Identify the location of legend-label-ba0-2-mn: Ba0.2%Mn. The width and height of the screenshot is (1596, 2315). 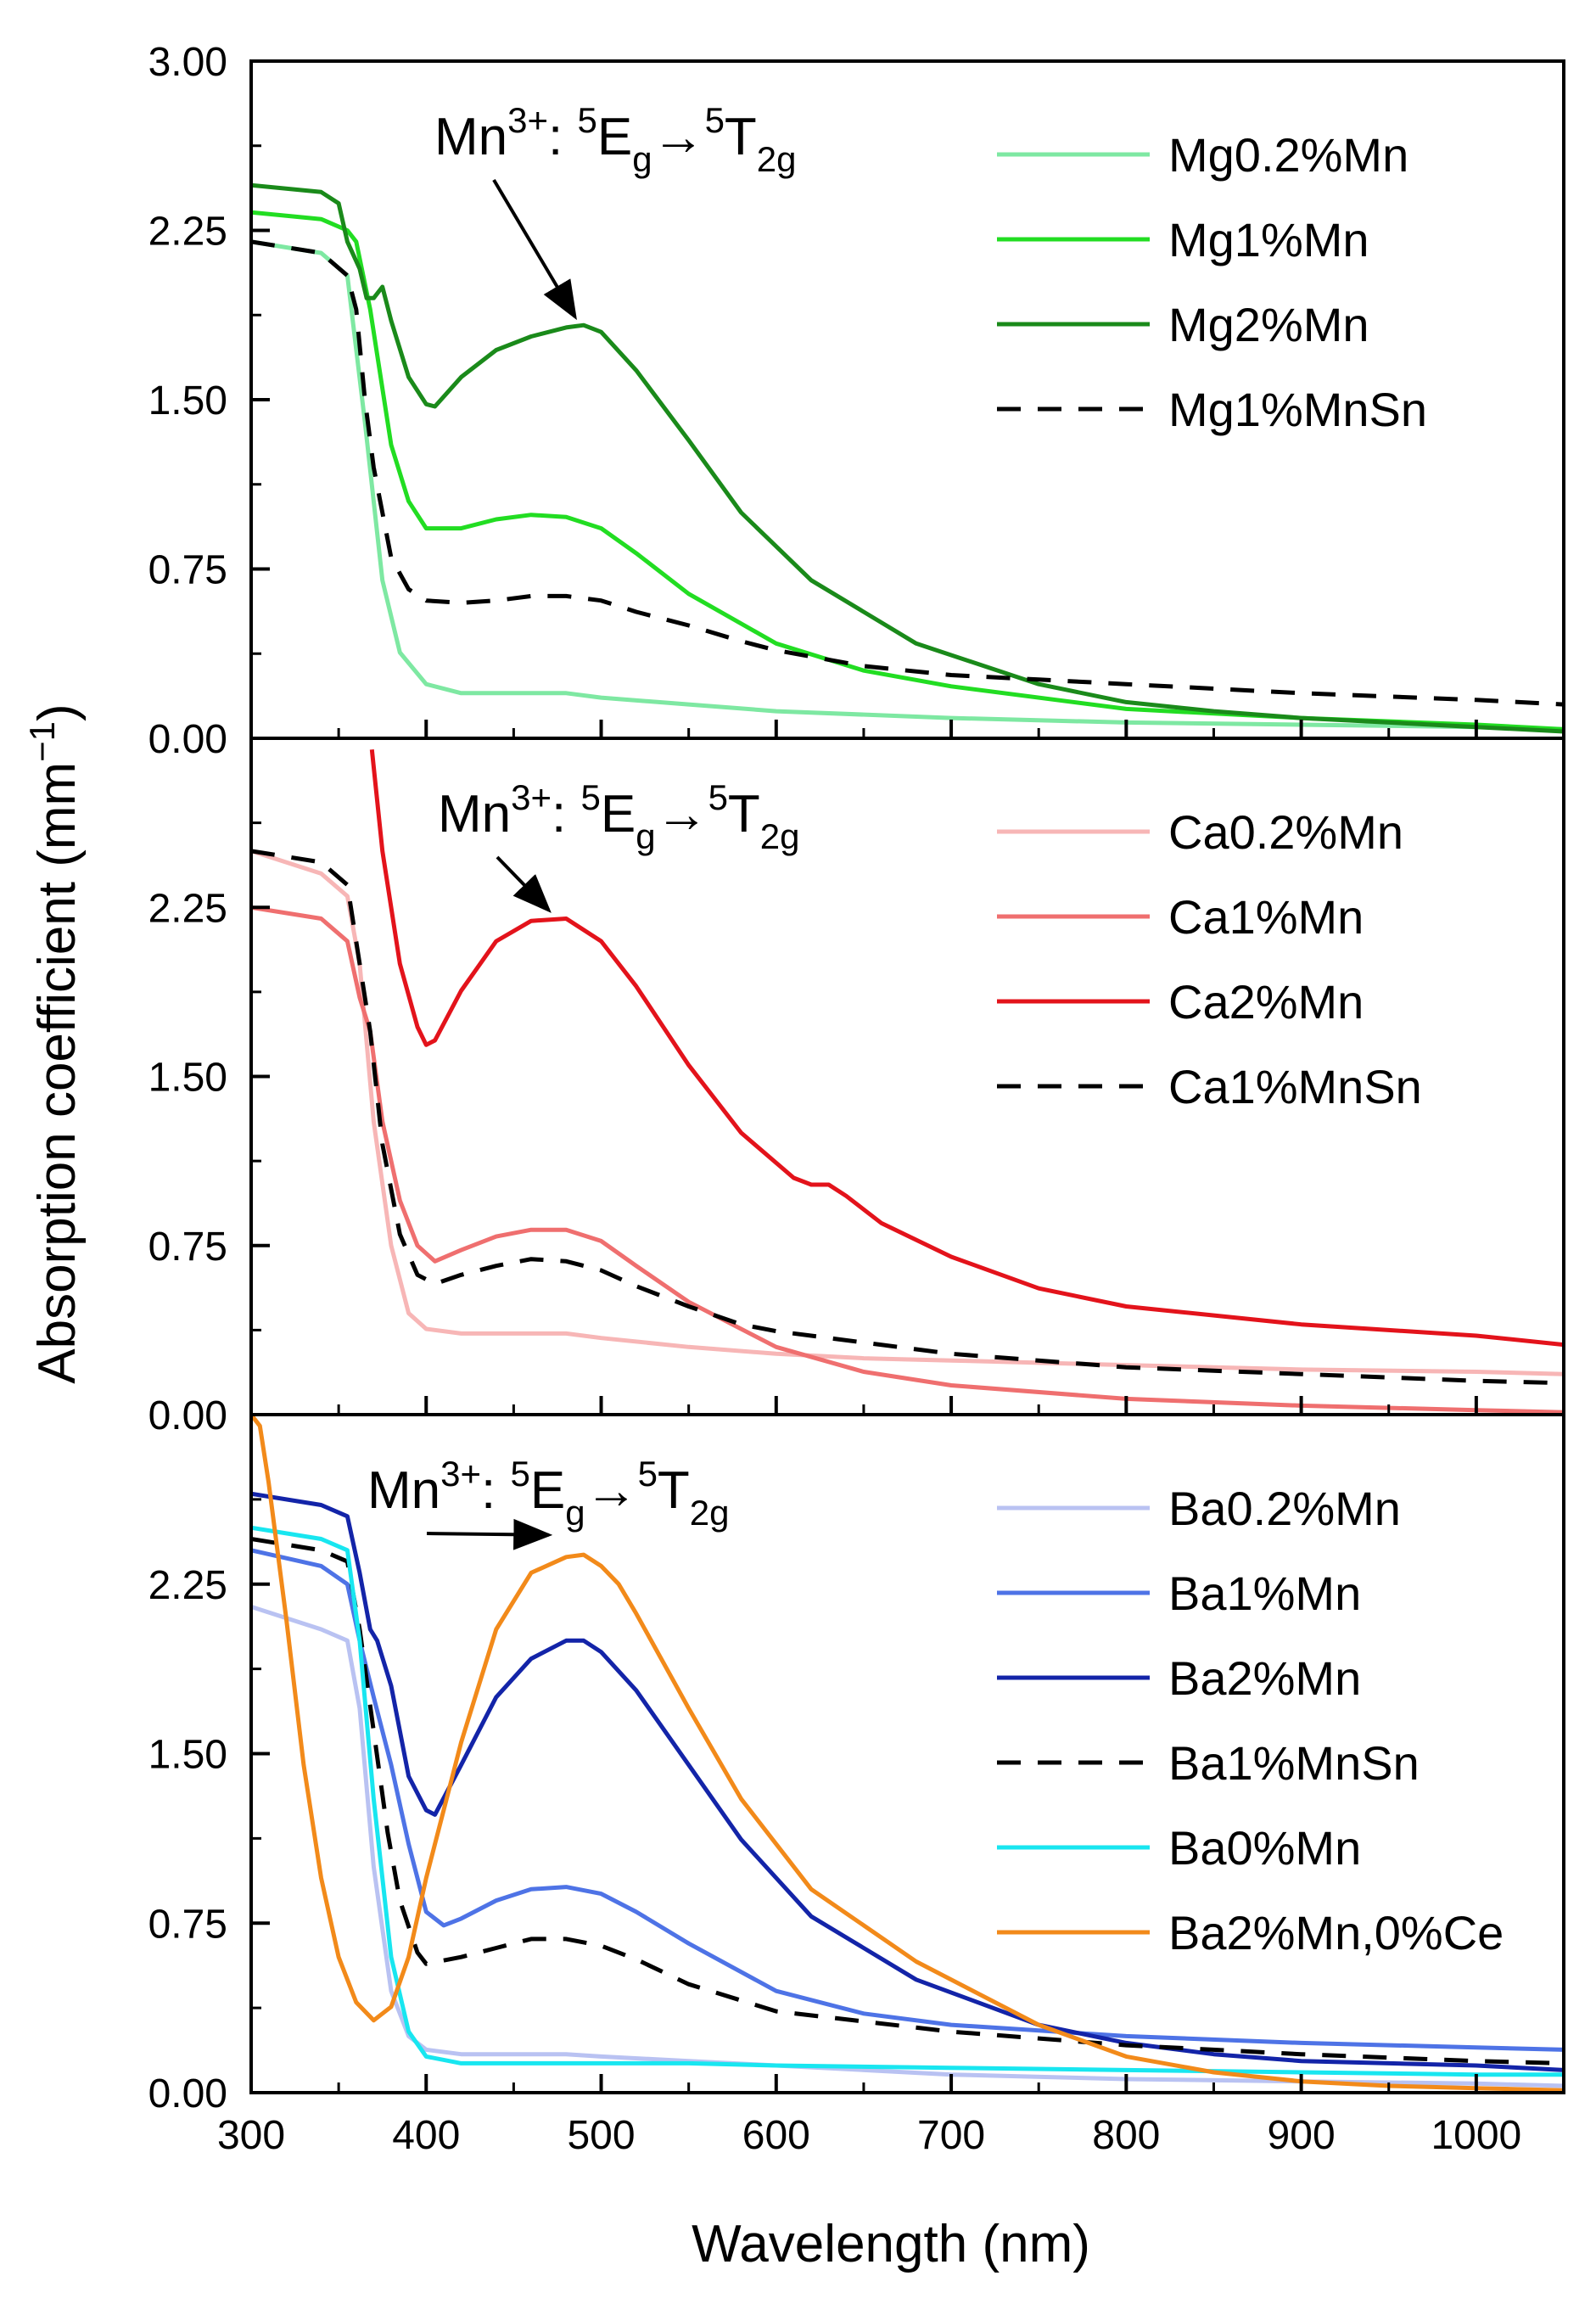
(1284, 1508).